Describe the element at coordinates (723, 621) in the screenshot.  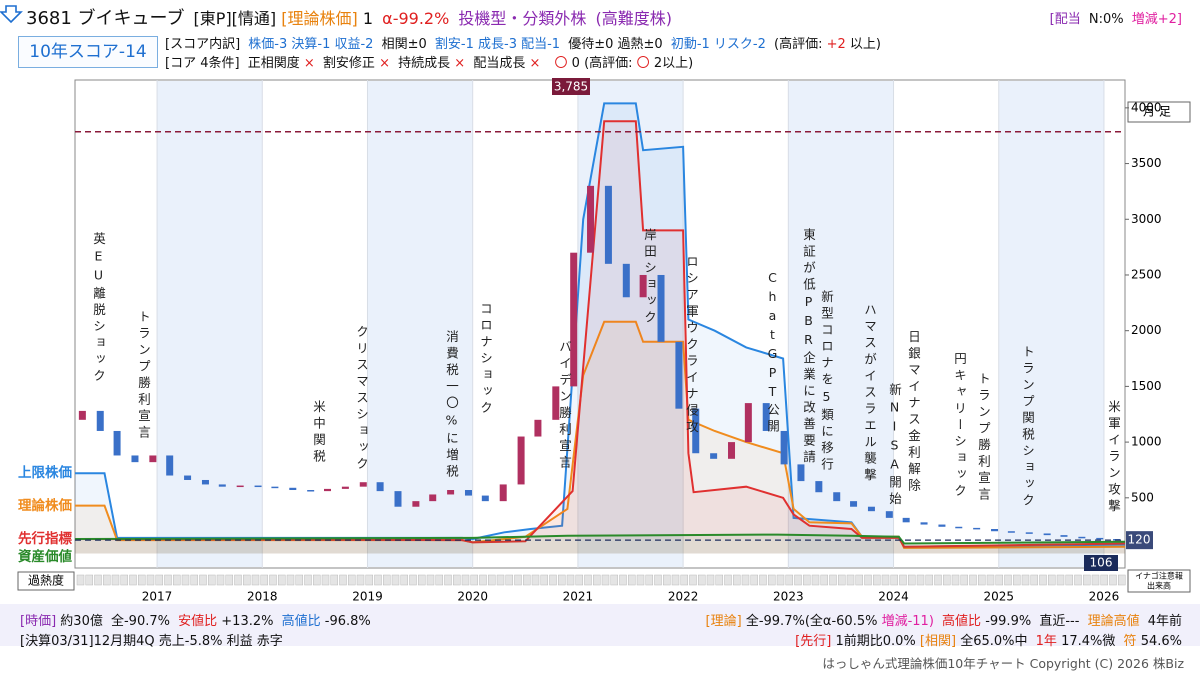
I see `footer-text: [理論]` at that location.